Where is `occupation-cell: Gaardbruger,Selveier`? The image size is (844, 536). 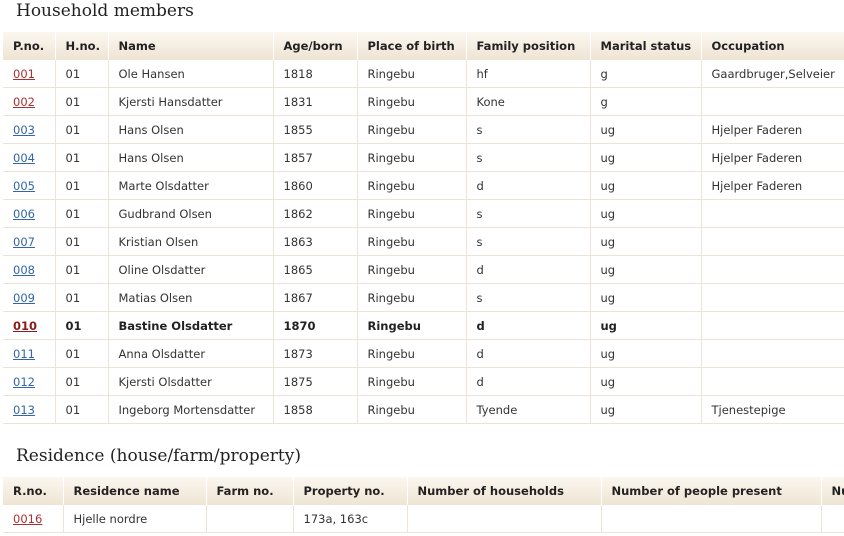 occupation-cell: Gaardbruger,Selveier is located at coordinates (772, 74).